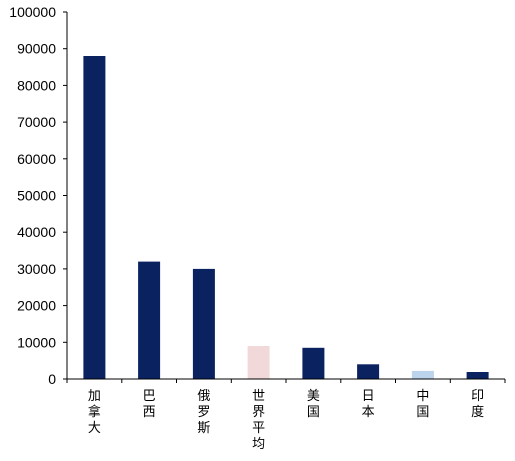 Image resolution: width=515 pixels, height=461 pixels. What do you see at coordinates (36, 49) in the screenshot?
I see `y-tick-label: 90000` at bounding box center [36, 49].